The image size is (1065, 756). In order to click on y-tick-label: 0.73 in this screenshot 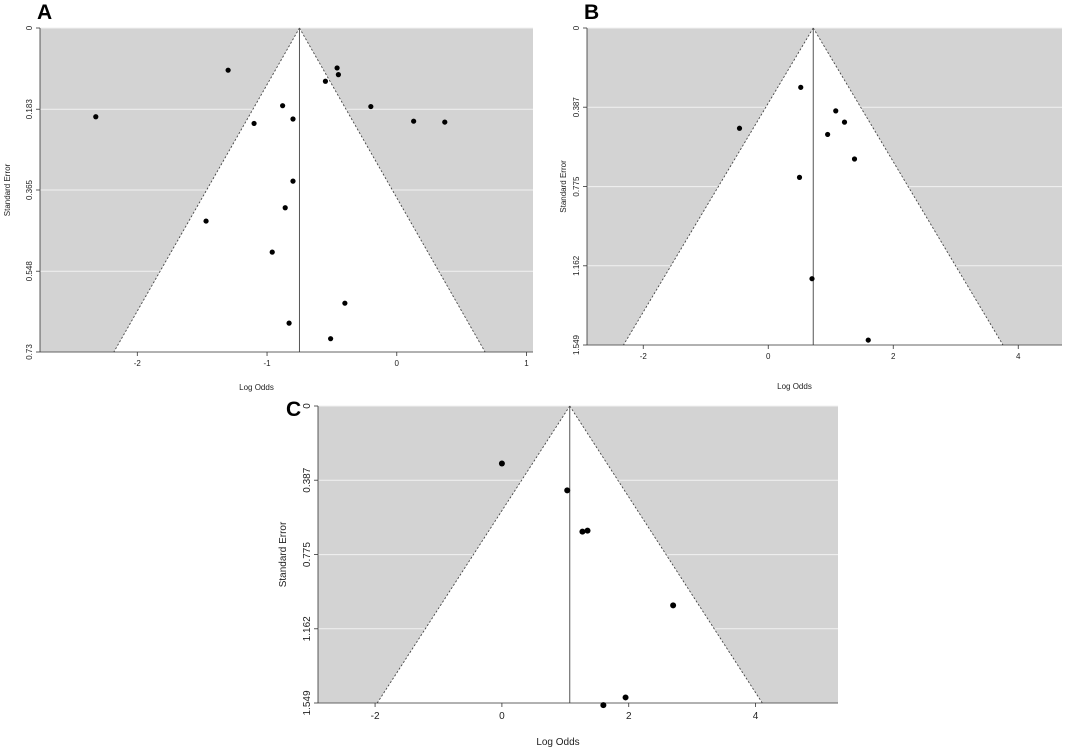, I will do `click(29, 352)`.